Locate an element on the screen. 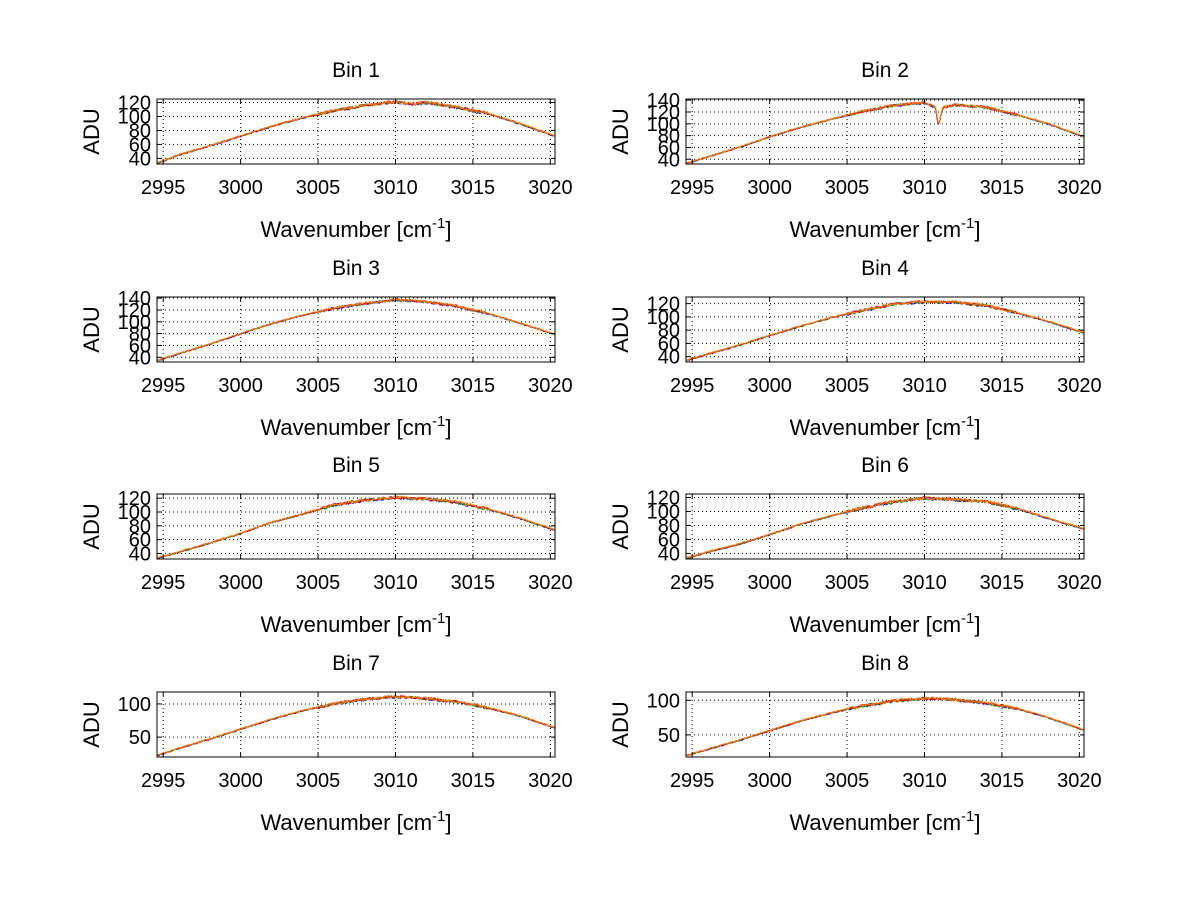 This screenshot has height=901, width=1200. panel-title: Bin 7 is located at coordinates (356, 663).